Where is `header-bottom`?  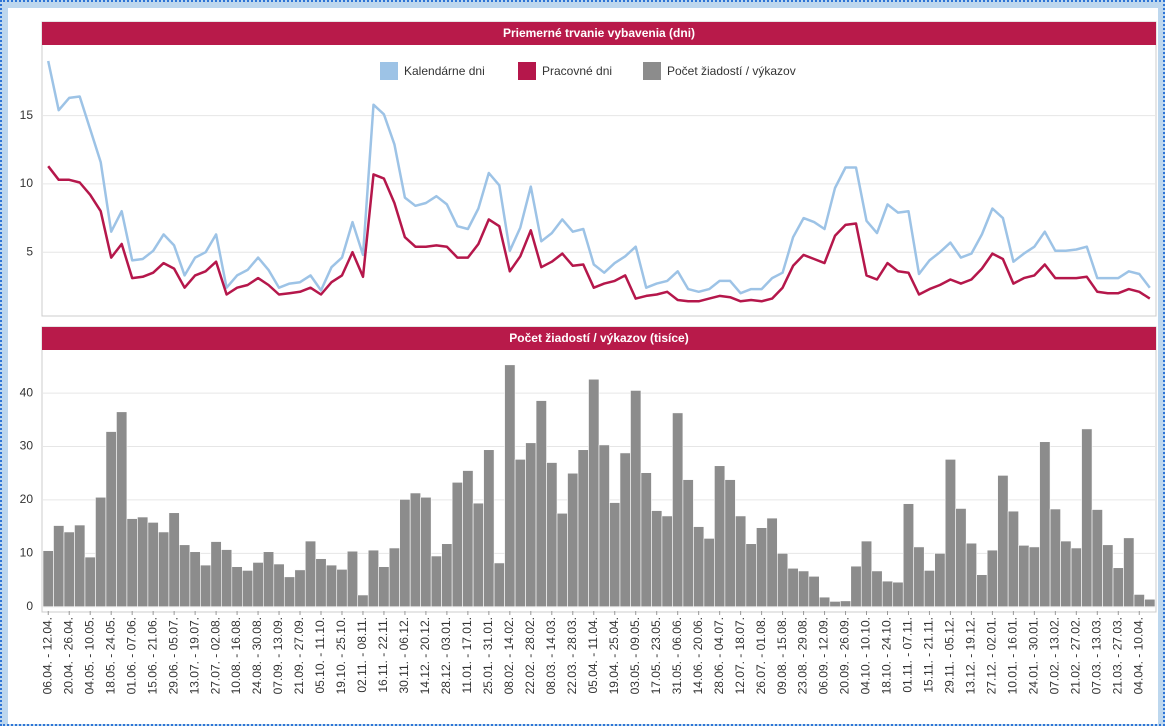 header-bottom is located at coordinates (599, 338).